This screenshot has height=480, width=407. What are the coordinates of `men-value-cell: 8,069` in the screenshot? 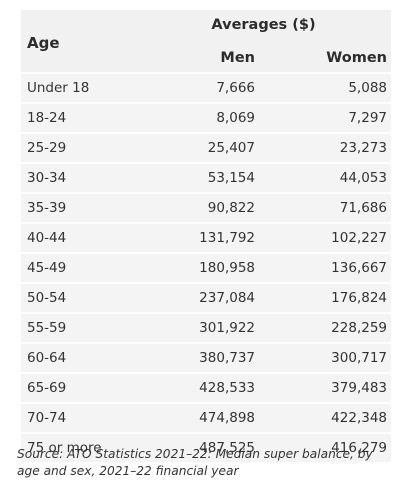 It's located at (235, 118).